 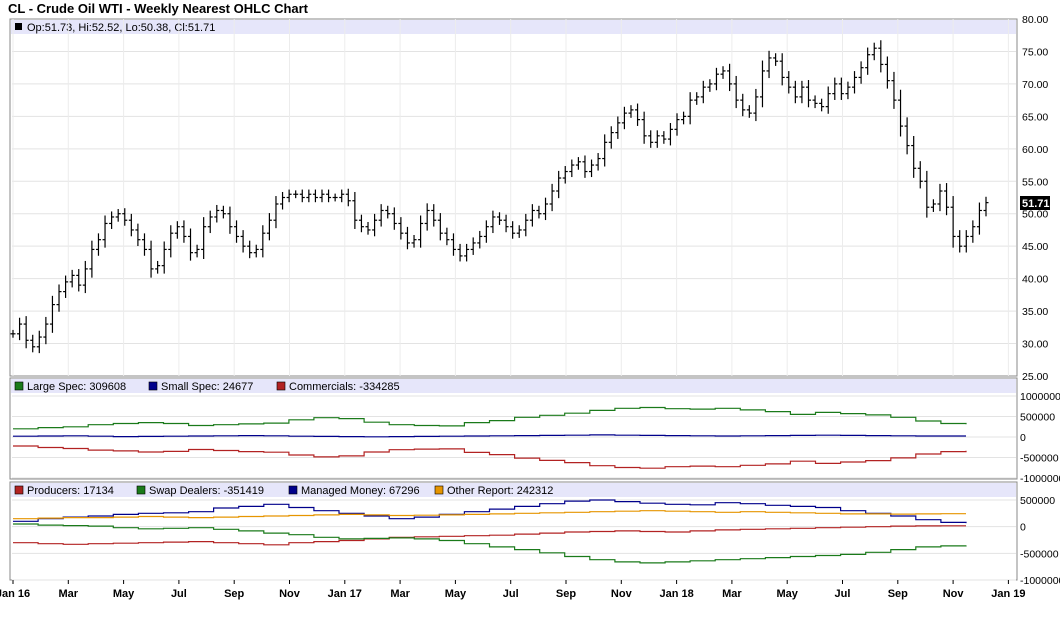 I want to click on cot2-legend-label: Producers: 17134, so click(x=70, y=491).